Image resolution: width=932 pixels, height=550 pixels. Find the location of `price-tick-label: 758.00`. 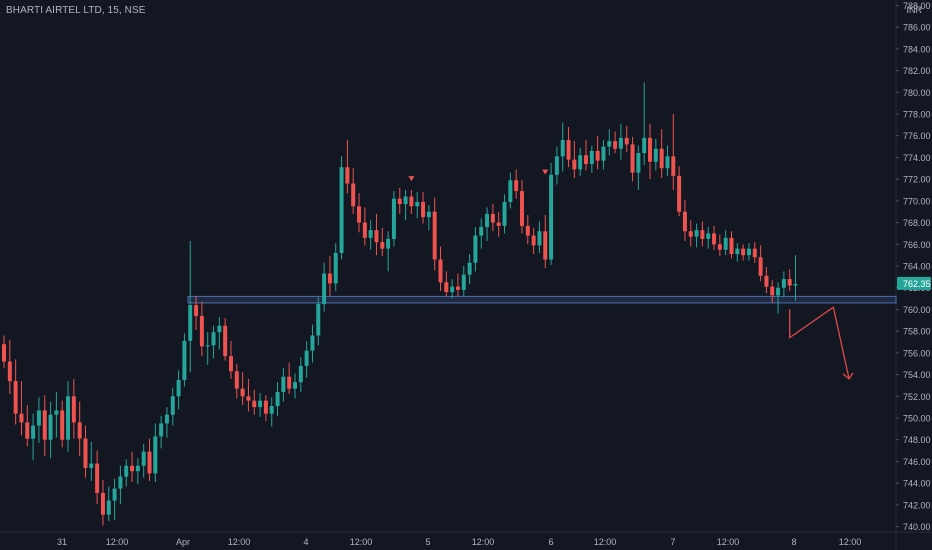

price-tick-label: 758.00 is located at coordinates (917, 332).